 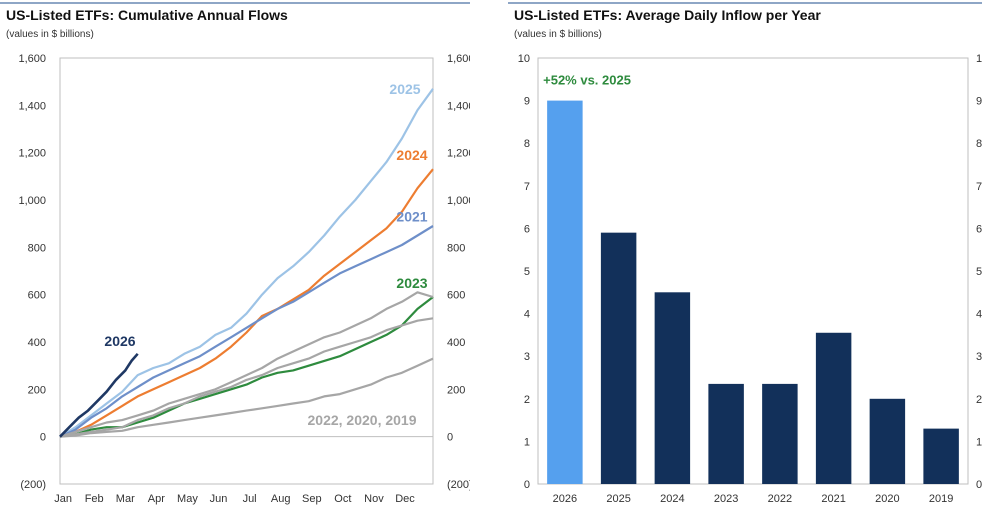 What do you see at coordinates (527, 315) in the screenshot?
I see `y-tick-label-left: 4` at bounding box center [527, 315].